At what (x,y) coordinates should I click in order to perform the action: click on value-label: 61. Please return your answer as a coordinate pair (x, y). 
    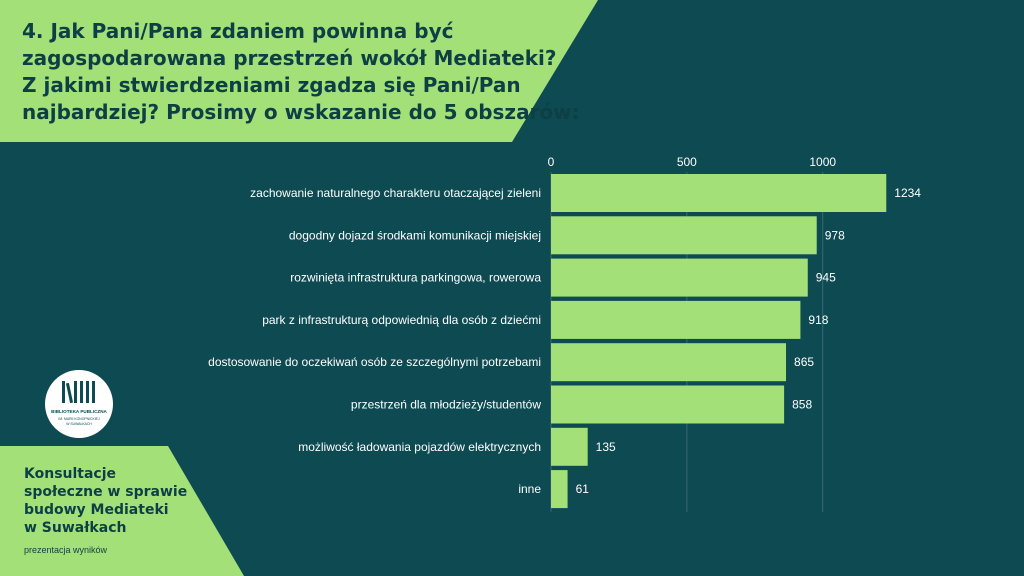
    Looking at the image, I should click on (583, 489).